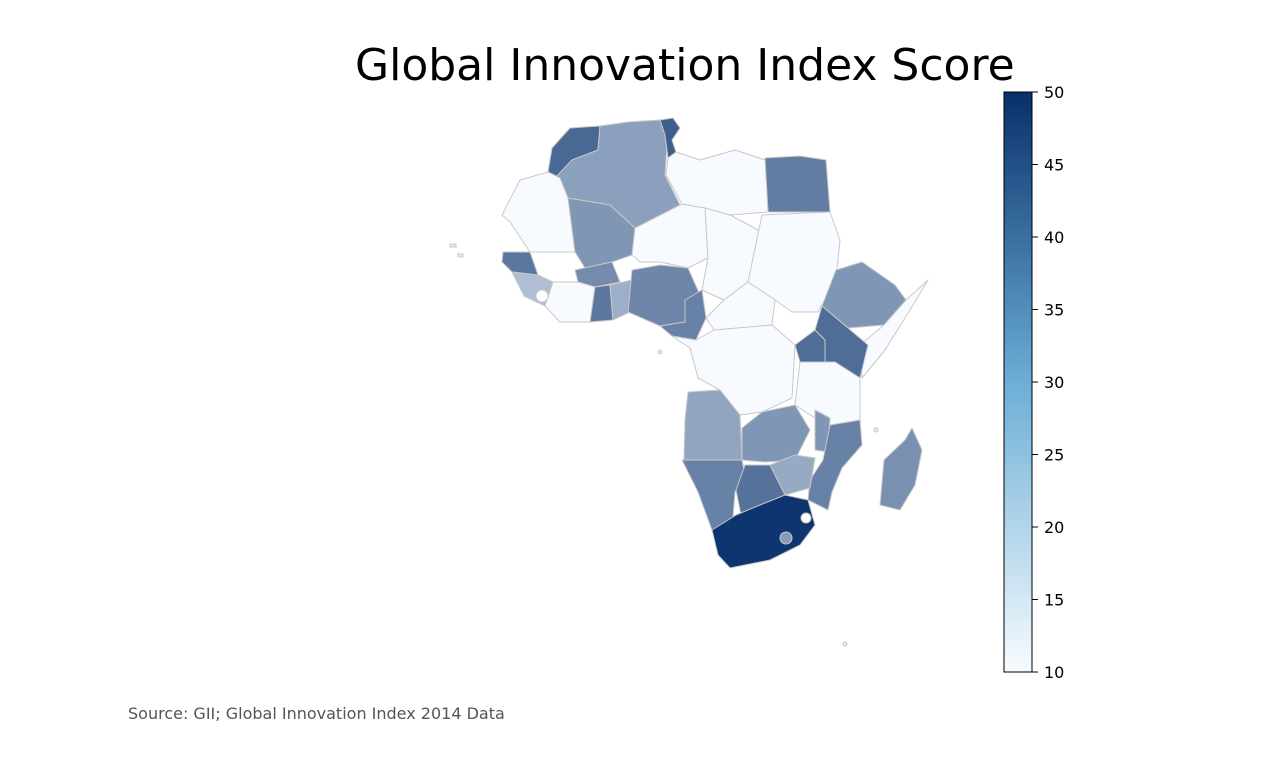 This screenshot has height=768, width=1280. I want to click on region-madagascar, so click(901, 469).